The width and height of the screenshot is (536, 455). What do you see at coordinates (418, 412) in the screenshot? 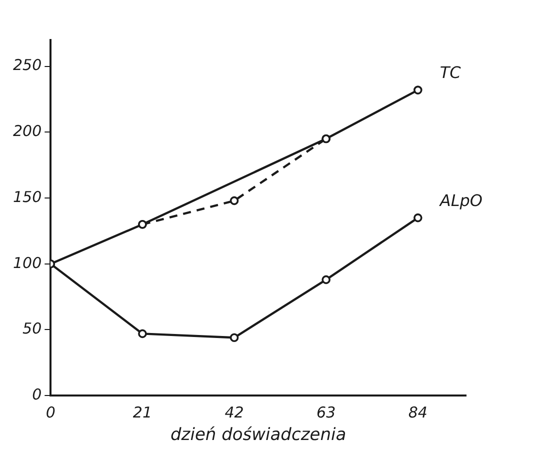
I see `x-tick-label: 84` at bounding box center [418, 412].